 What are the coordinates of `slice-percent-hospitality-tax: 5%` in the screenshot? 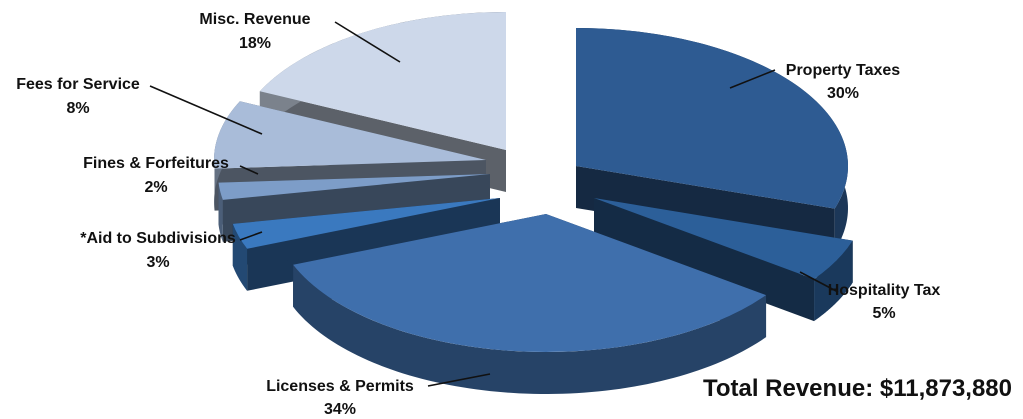 It's located at (883, 313).